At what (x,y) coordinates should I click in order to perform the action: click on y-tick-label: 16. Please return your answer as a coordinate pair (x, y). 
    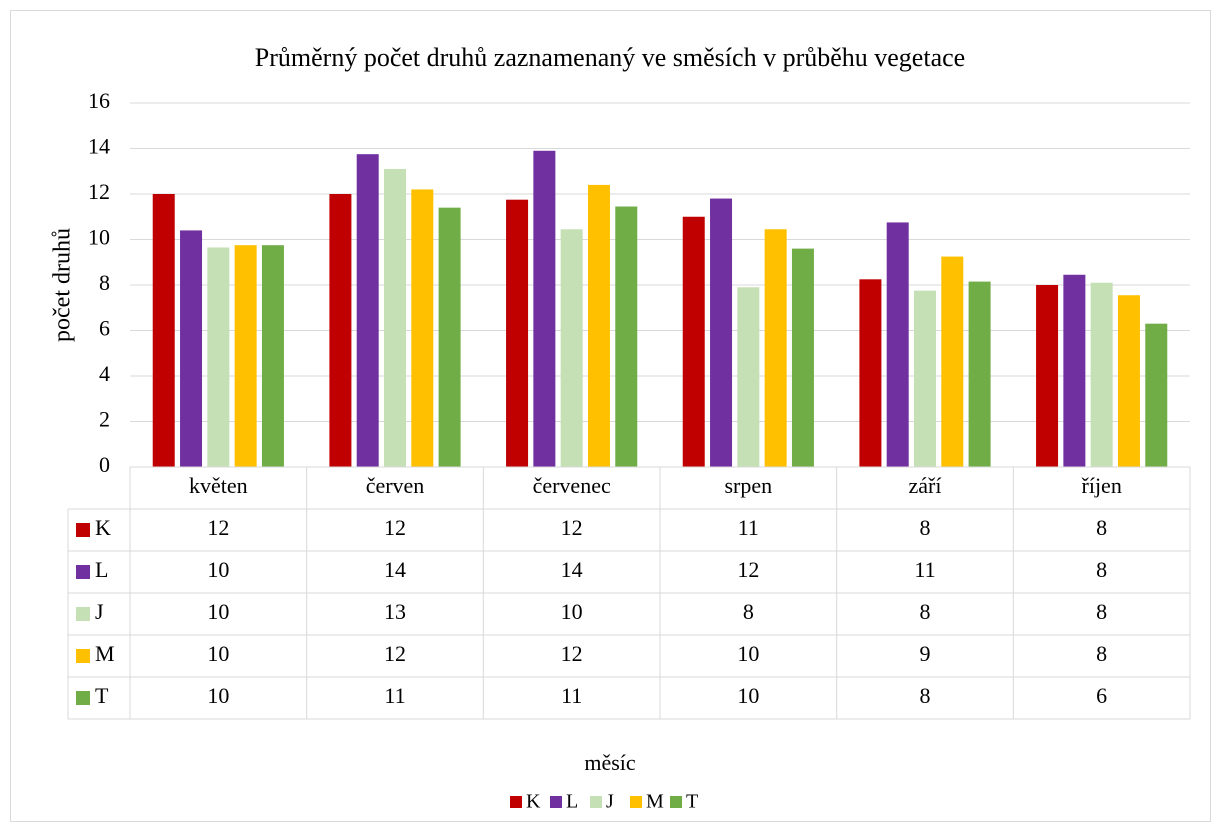
    Looking at the image, I should click on (99, 100).